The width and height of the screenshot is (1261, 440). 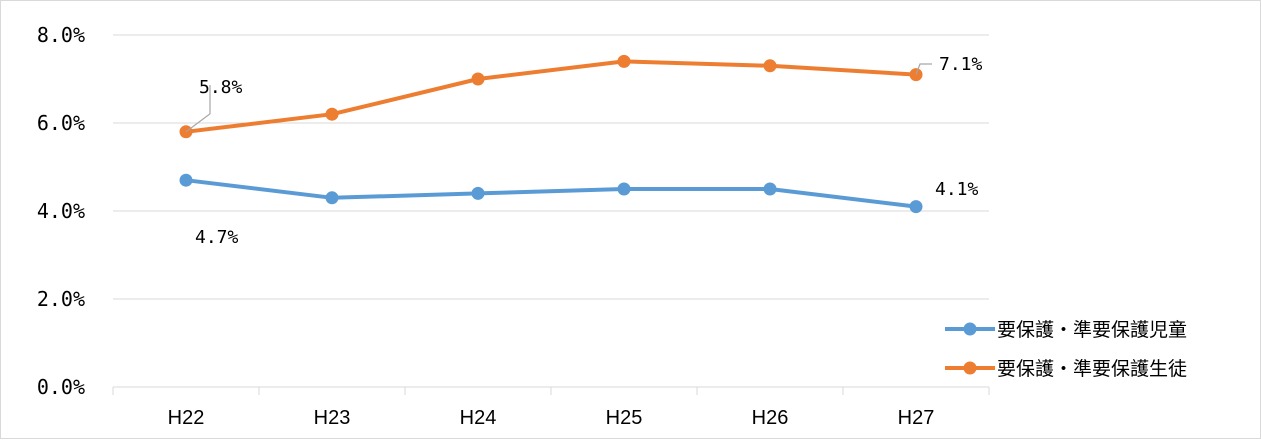 What do you see at coordinates (770, 418) in the screenshot?
I see `x-tick-label: H26` at bounding box center [770, 418].